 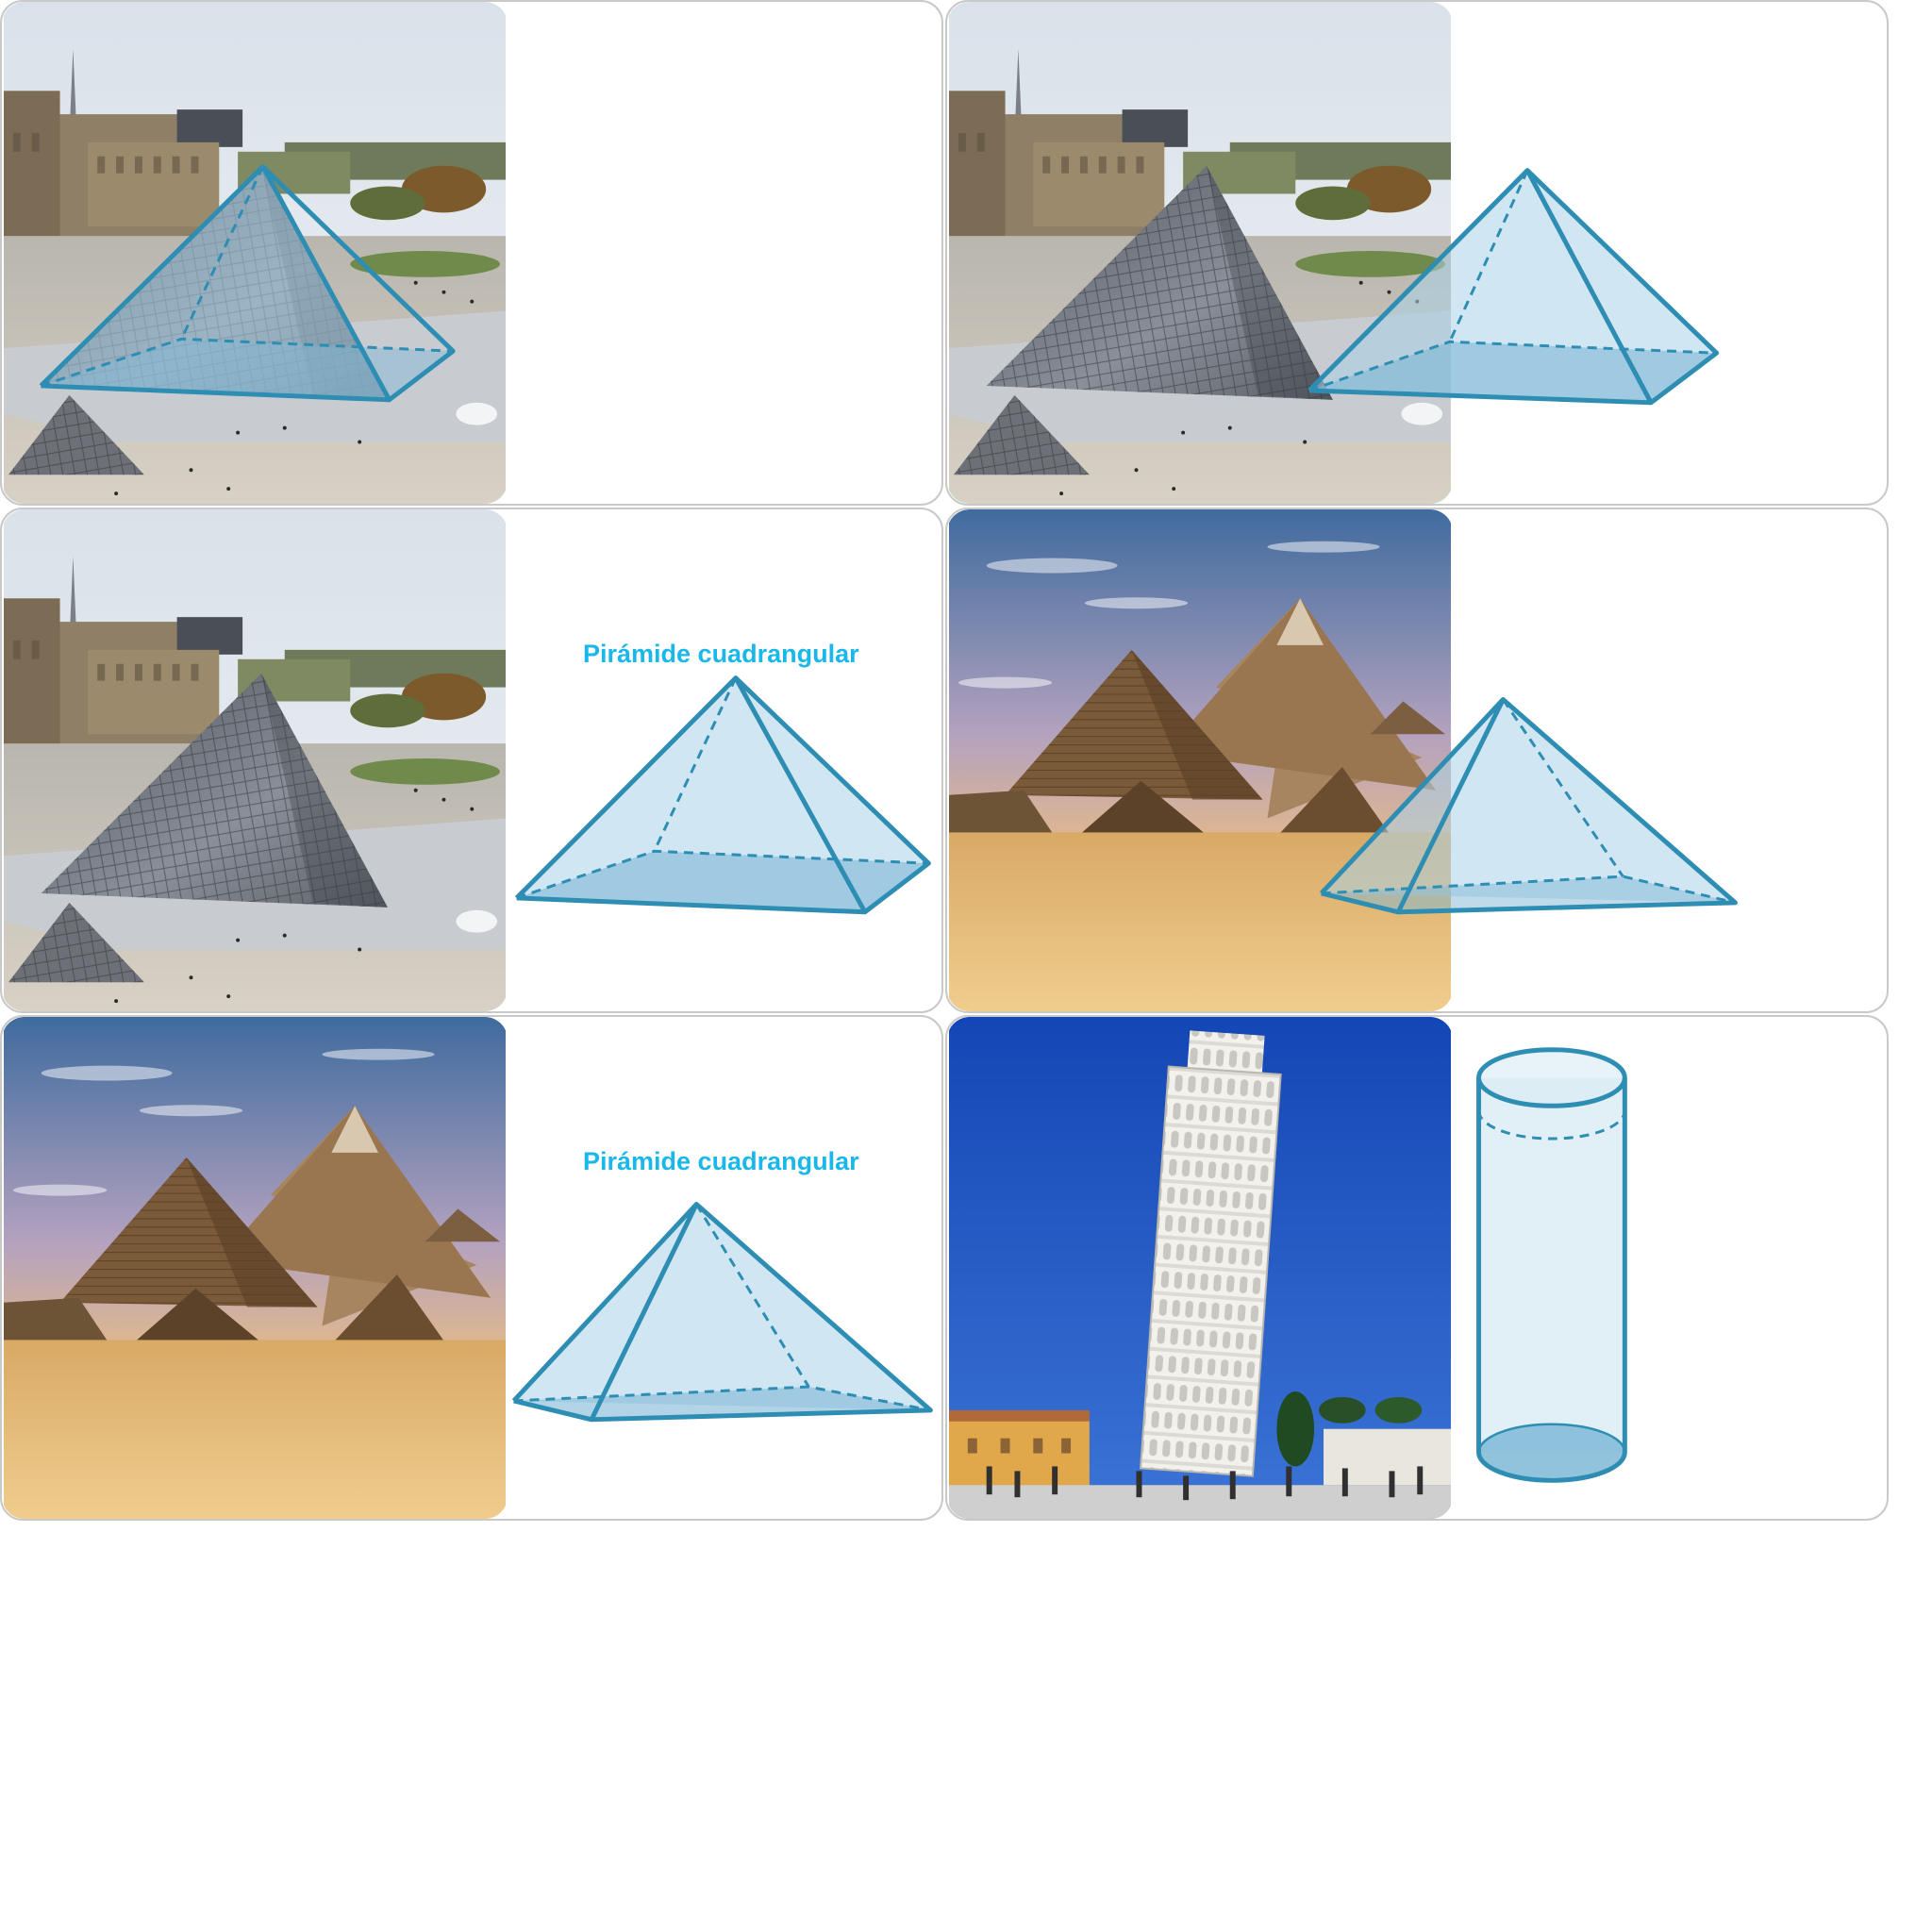 I want to click on cylinder-diagram, so click(x=1552, y=1265).